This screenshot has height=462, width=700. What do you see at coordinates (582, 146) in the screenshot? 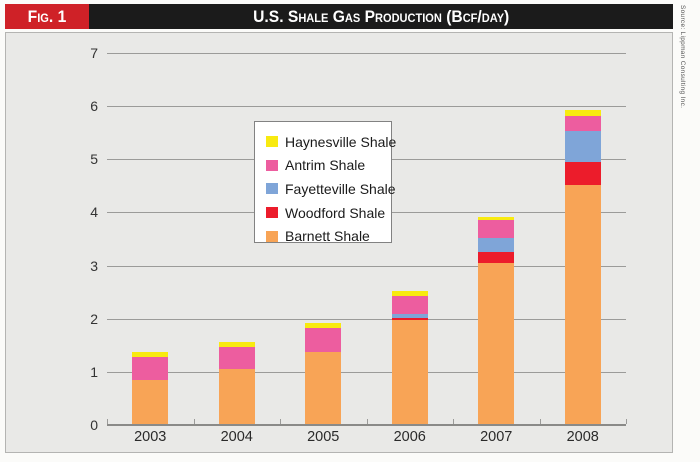
I see `bar-2008-fayetteville-shale` at bounding box center [582, 146].